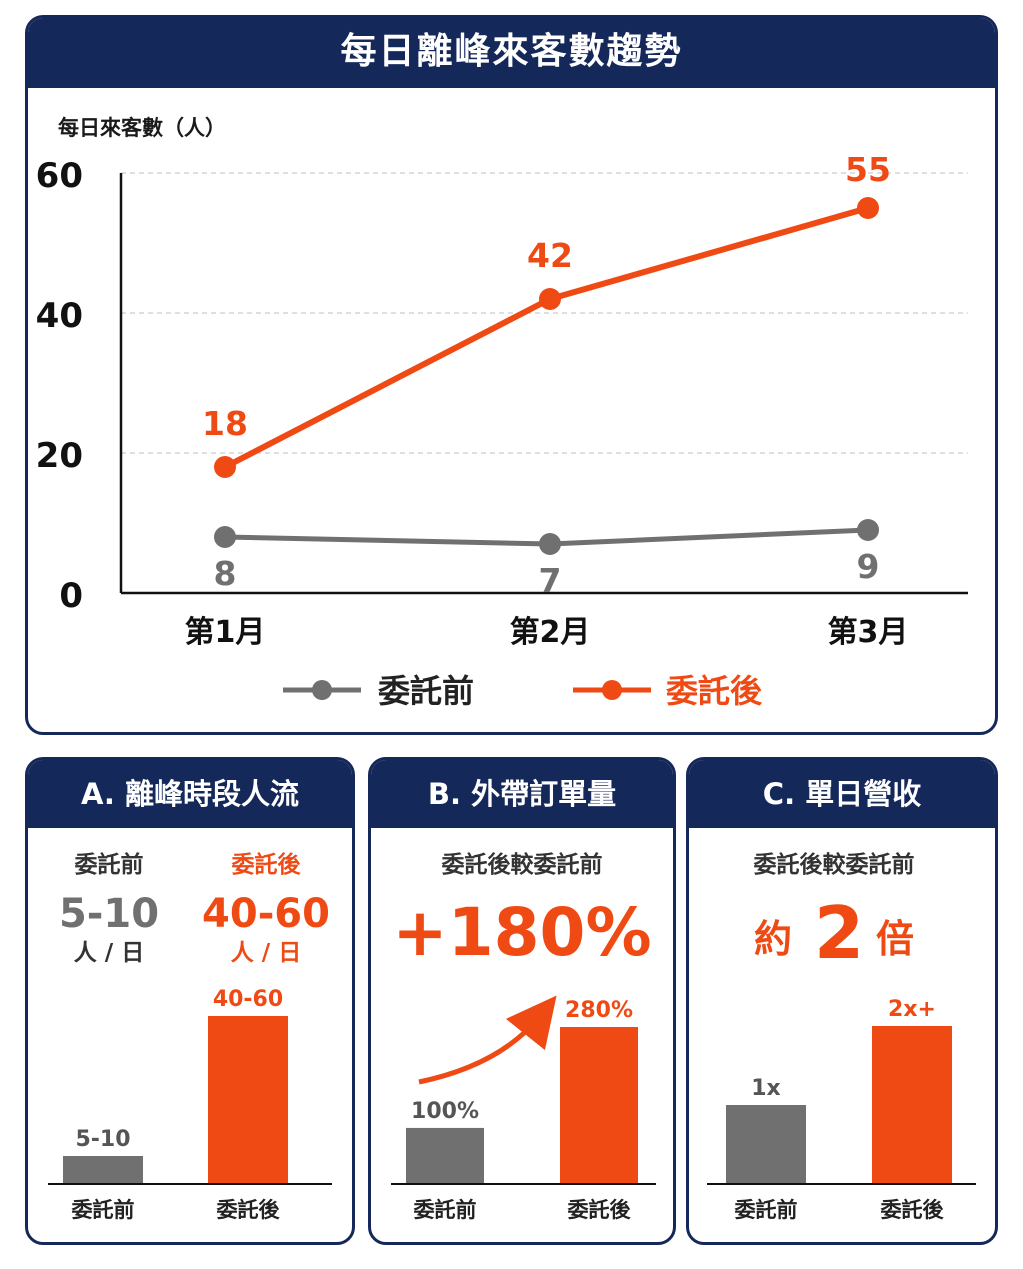 The image size is (1023, 1269). I want to click on y-axis-label: 每日來客數（人）, so click(142, 128).